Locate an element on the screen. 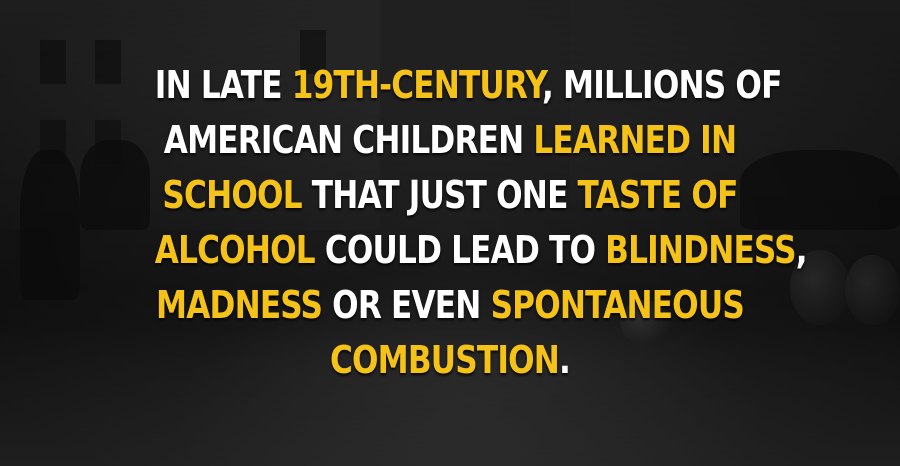  caption-text: IN LATE is located at coordinates (223, 85).